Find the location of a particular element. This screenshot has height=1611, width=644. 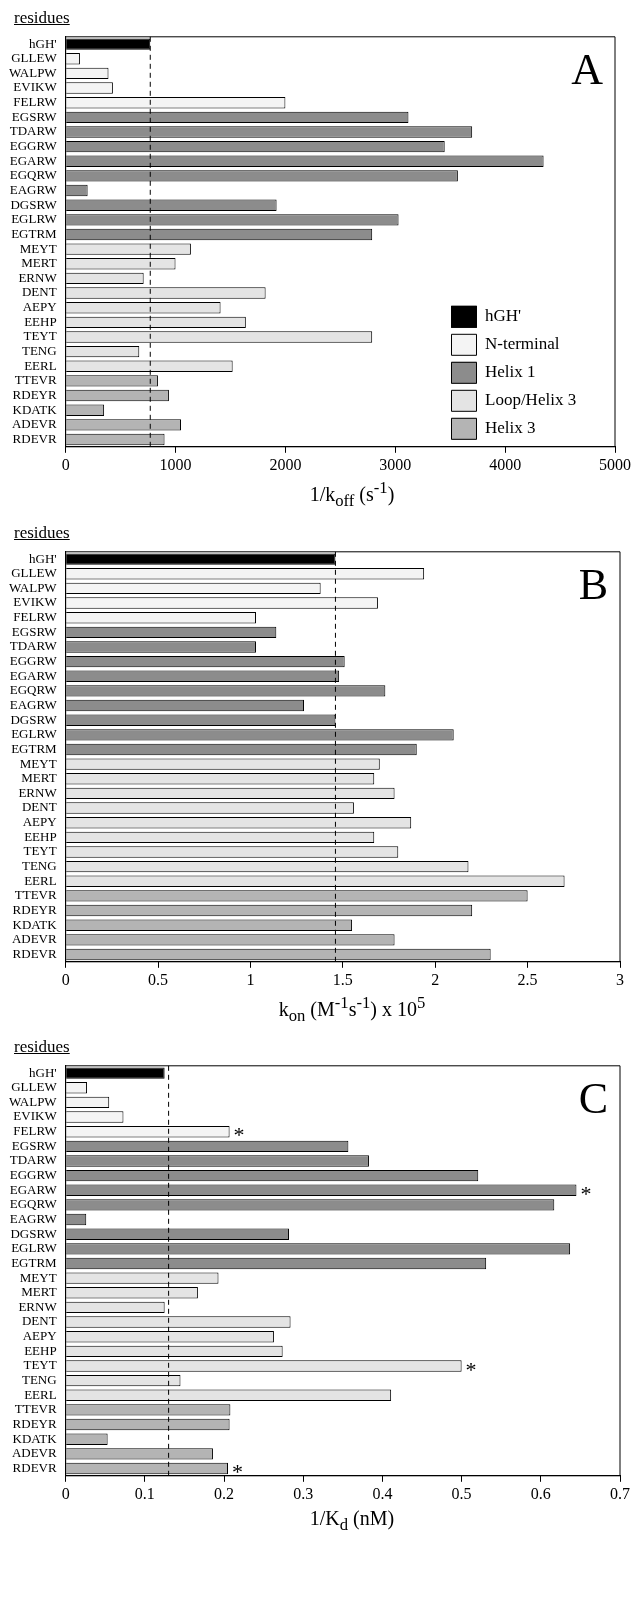

x-tick-label: 3 is located at coordinates (620, 979).